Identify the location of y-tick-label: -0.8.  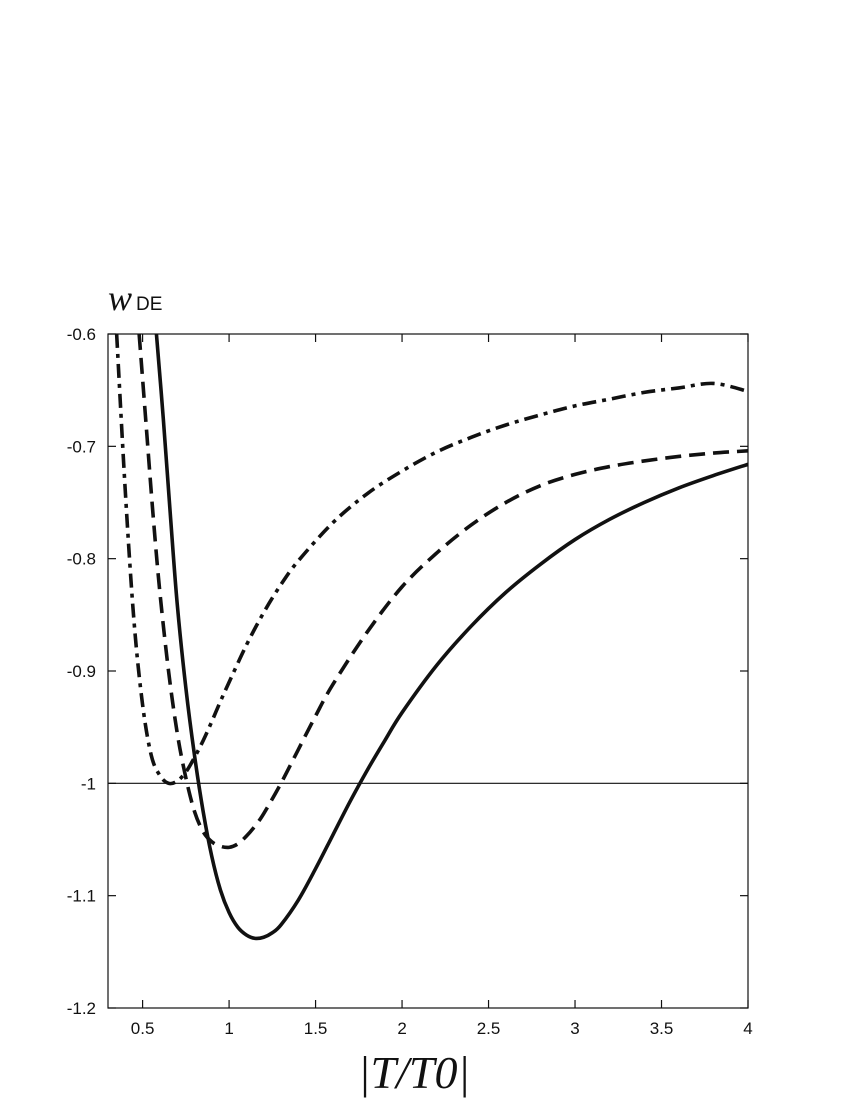
(81, 559).